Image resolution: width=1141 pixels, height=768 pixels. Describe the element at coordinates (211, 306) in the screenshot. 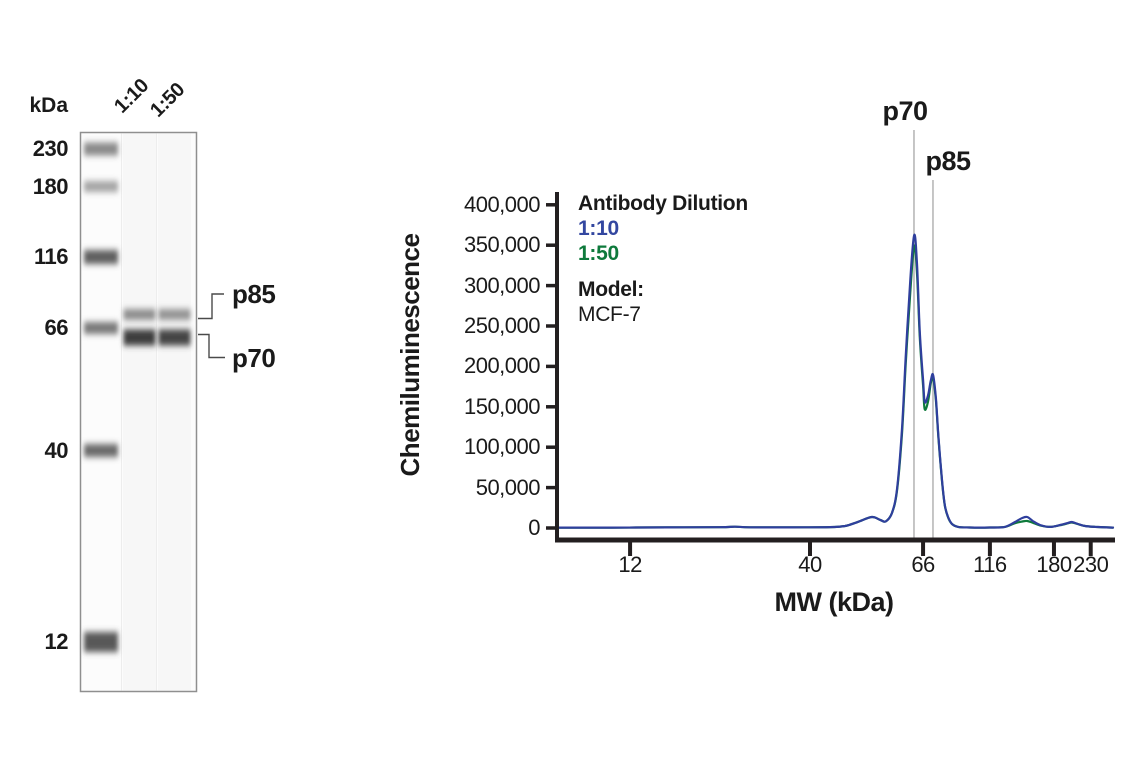

I see `bracket-p85` at that location.